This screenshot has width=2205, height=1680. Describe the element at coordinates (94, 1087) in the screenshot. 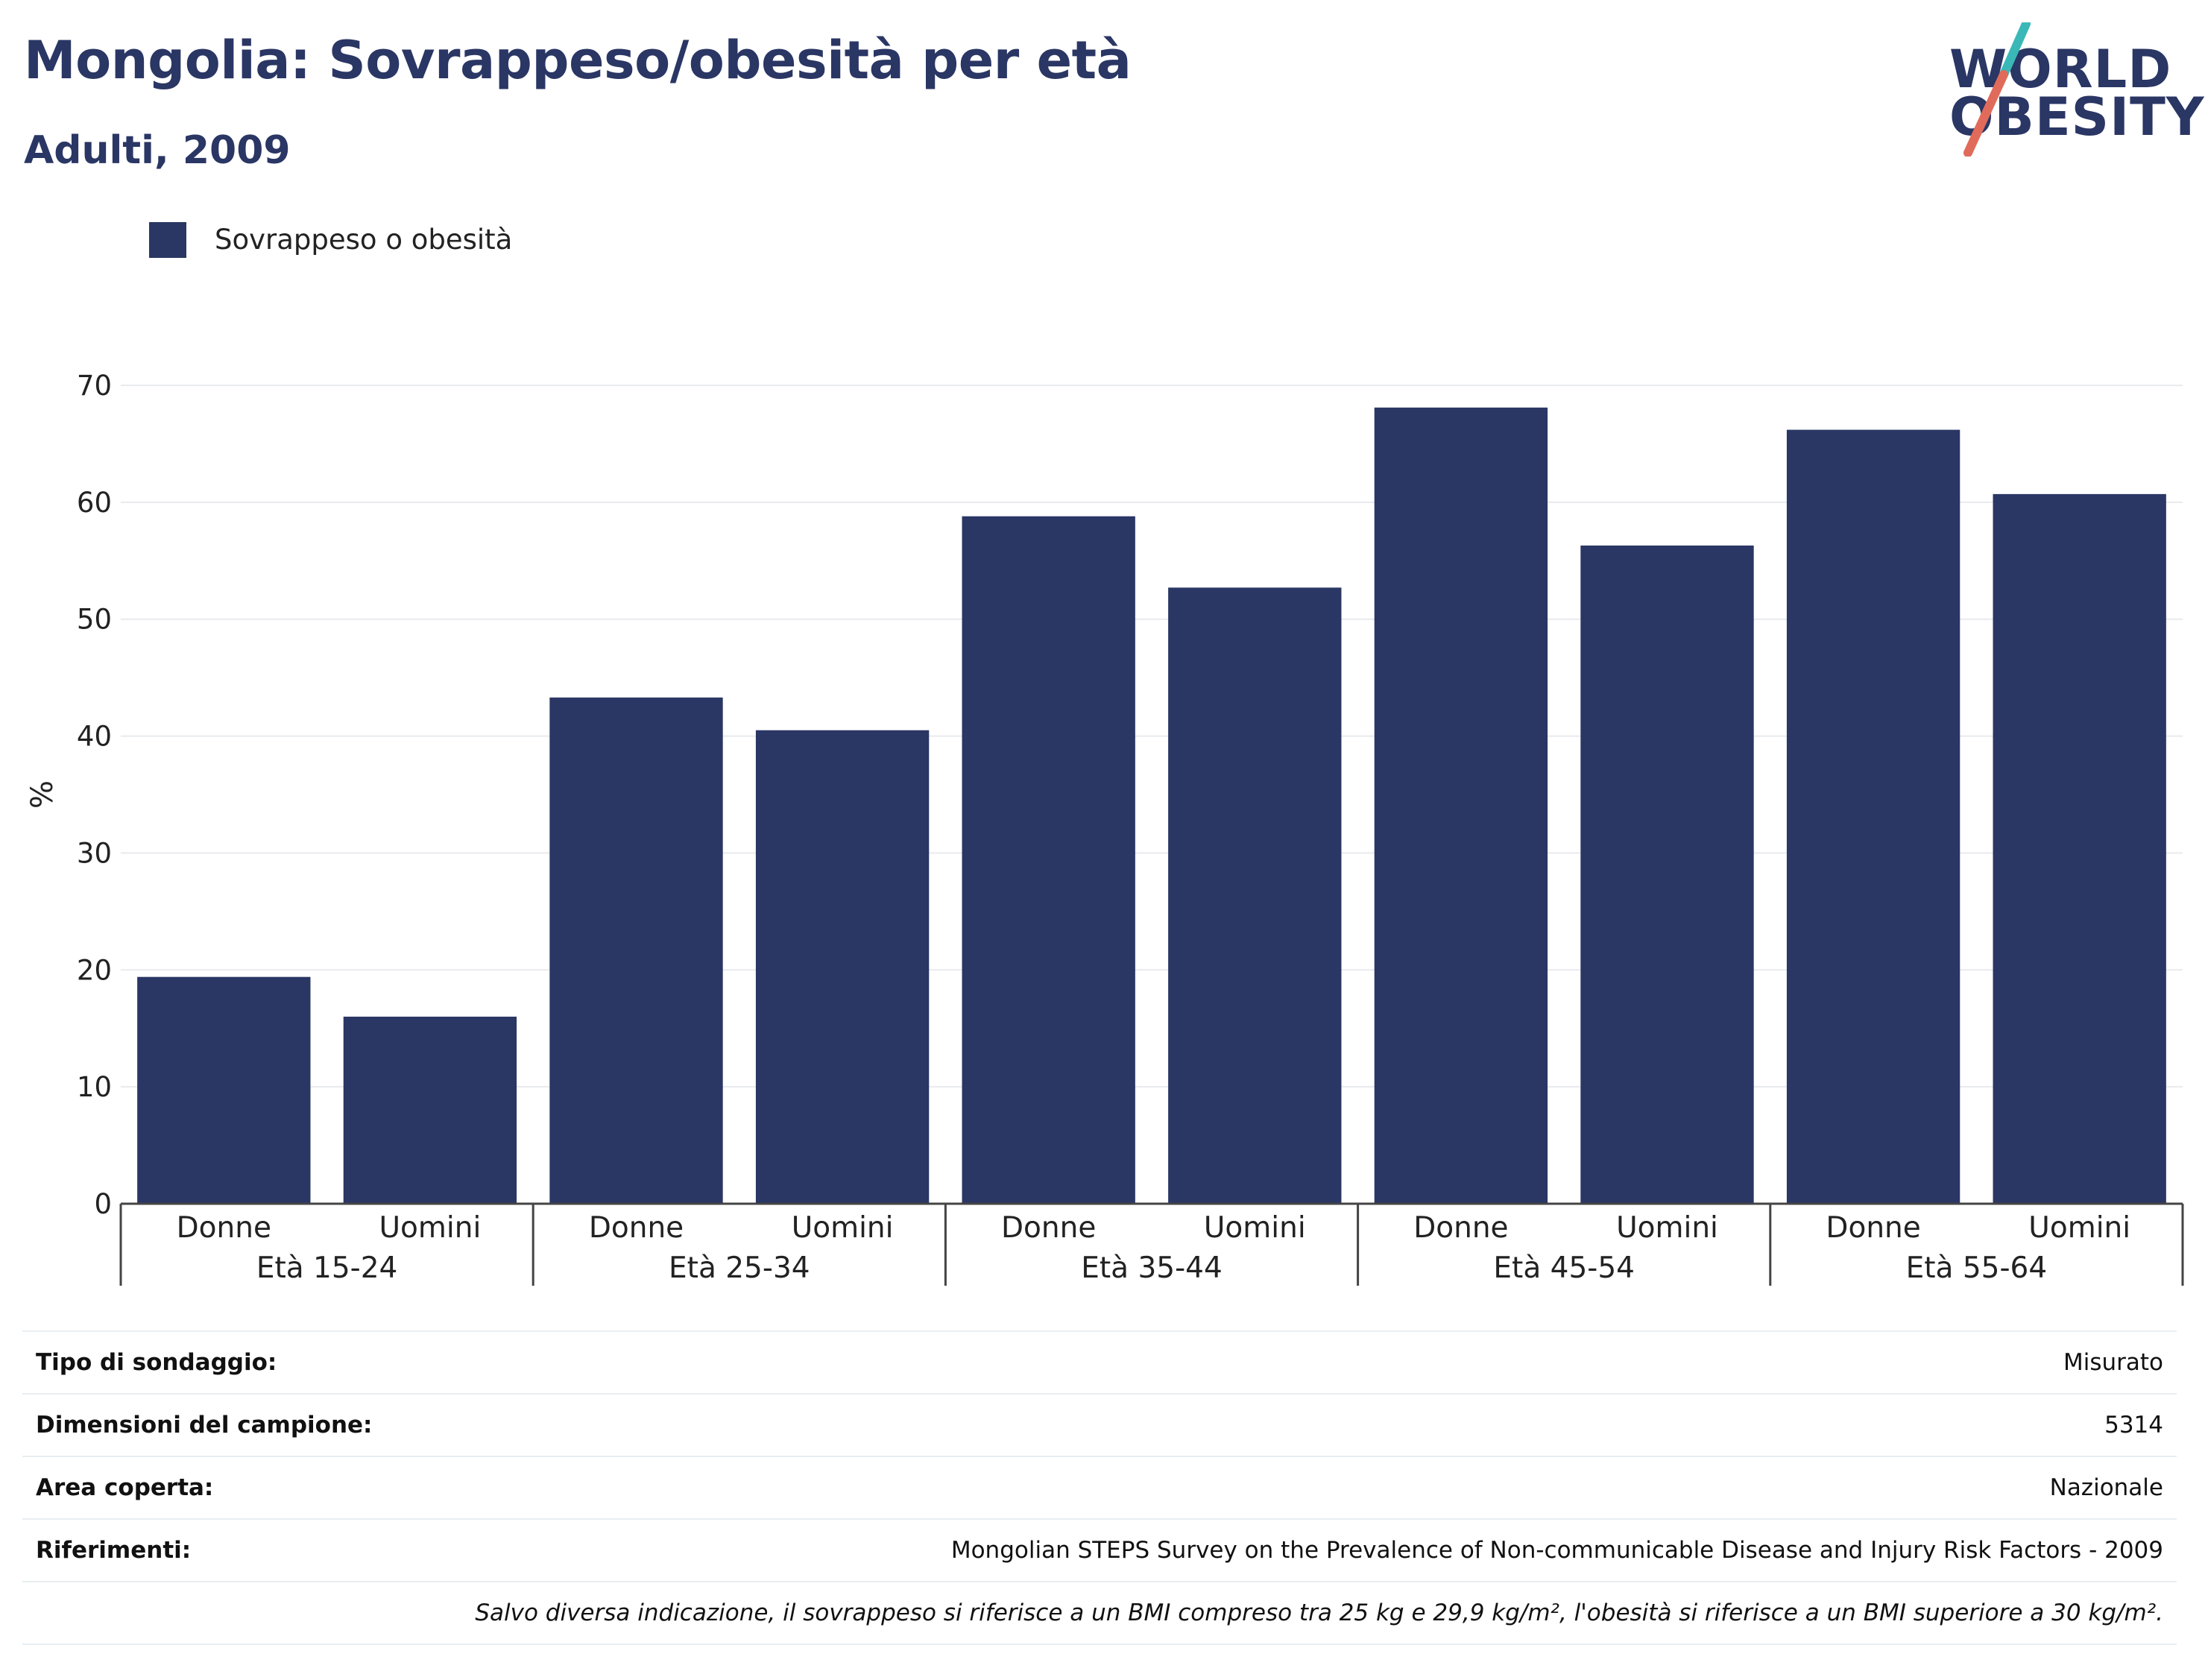

I see `y-tick-label: 10` at that location.